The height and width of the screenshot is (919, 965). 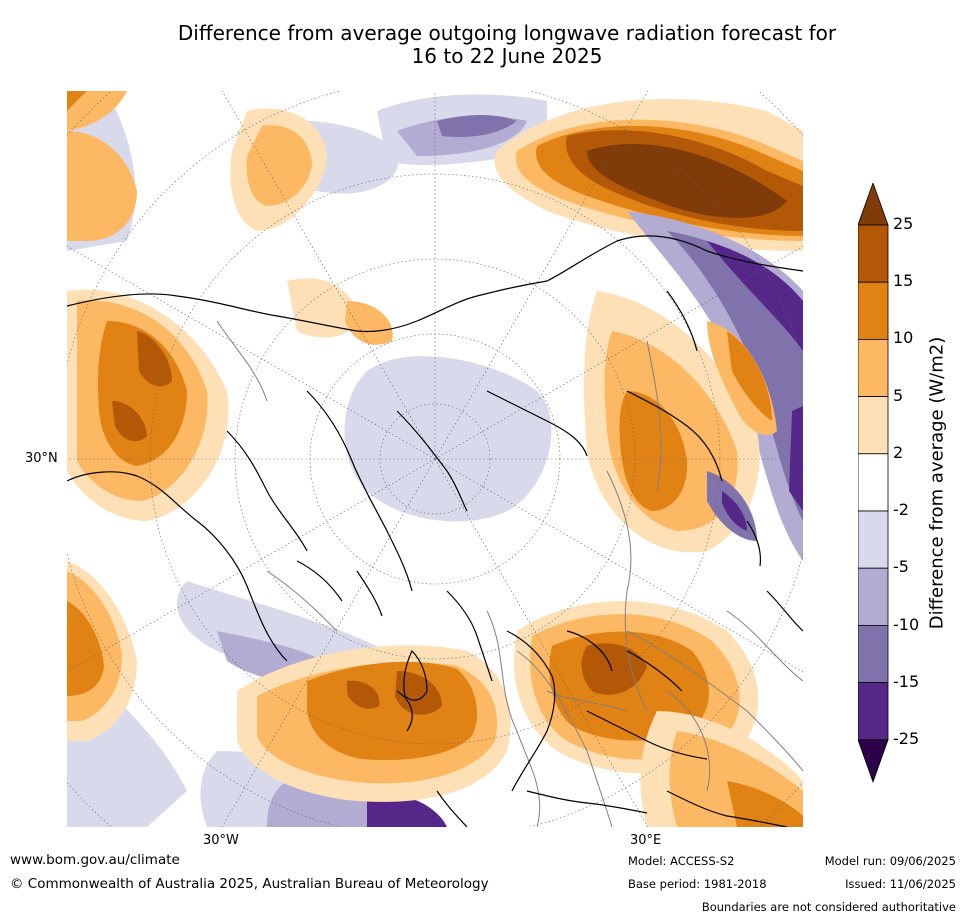 I want to click on base-period-text: Base period: 1981-2018, so click(x=697, y=884).